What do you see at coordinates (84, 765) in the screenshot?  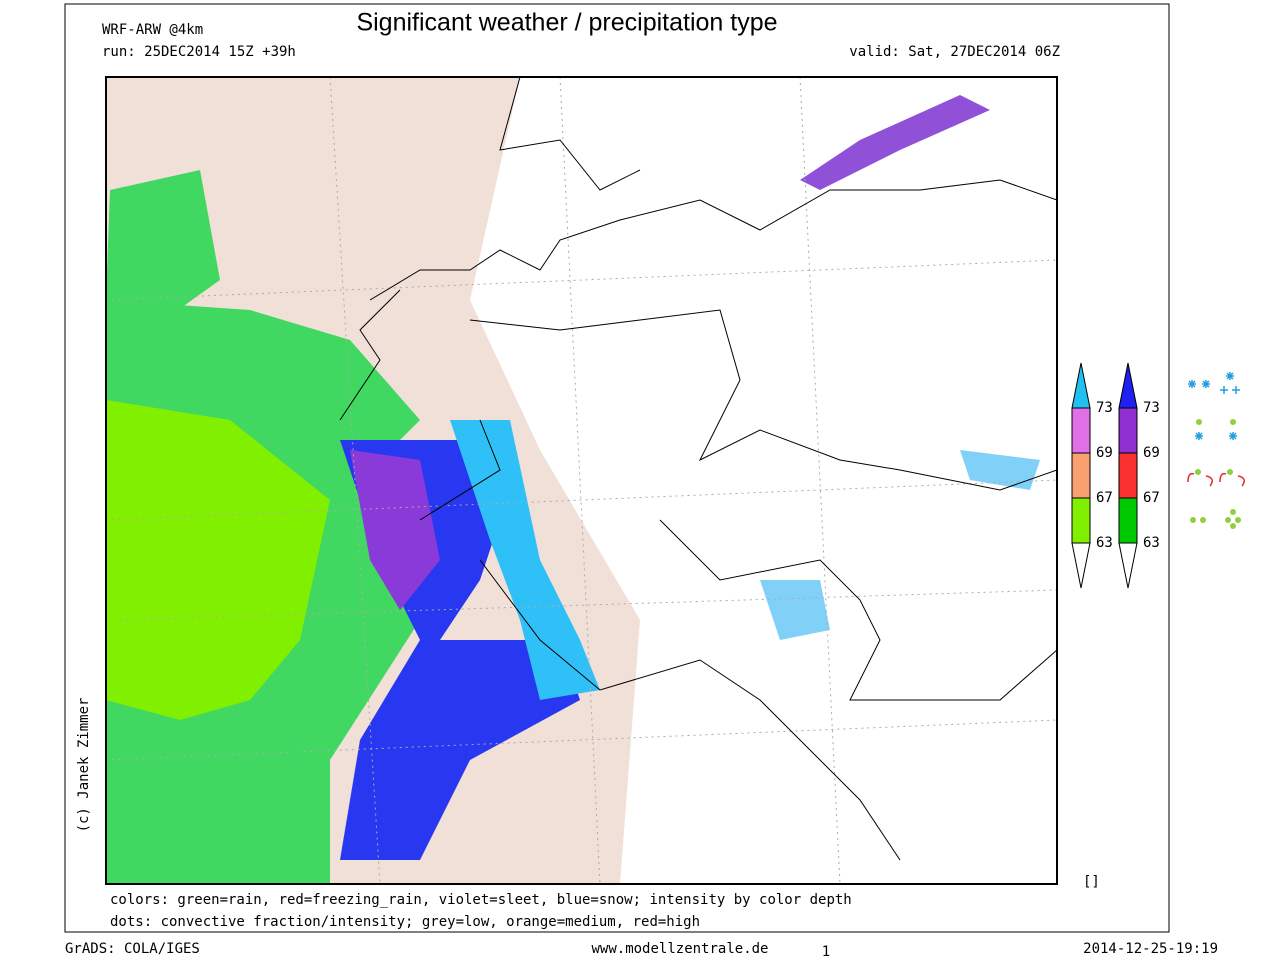 I see `credit: (c) Janek Zimmer` at bounding box center [84, 765].